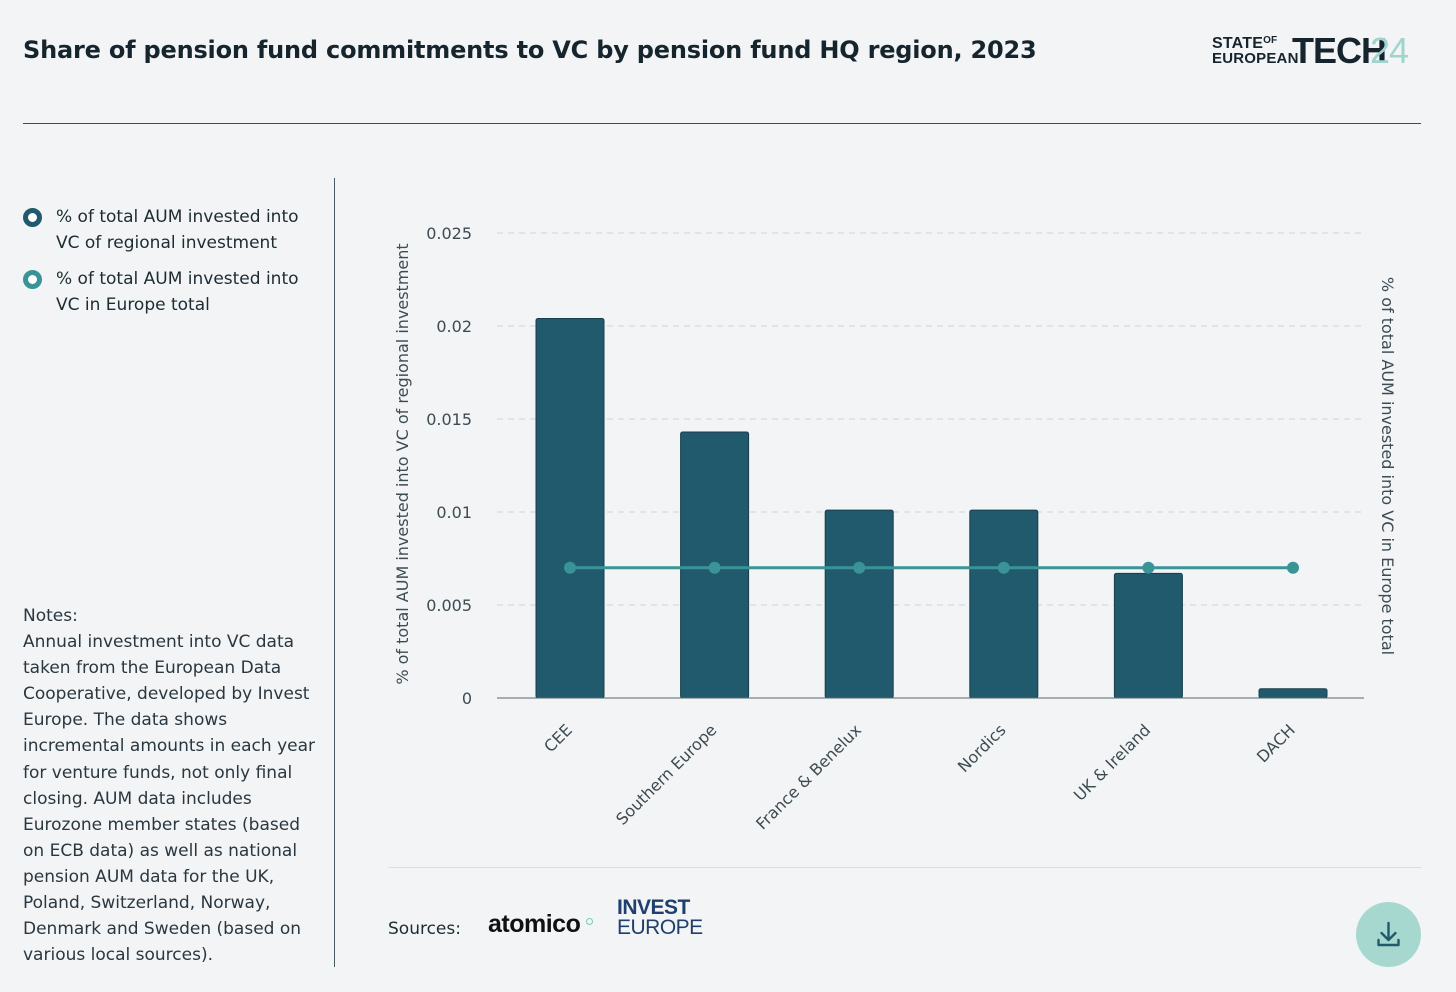  Describe the element at coordinates (1245, 43) in the screenshot. I see `logo-state-text: STATEOF` at that location.